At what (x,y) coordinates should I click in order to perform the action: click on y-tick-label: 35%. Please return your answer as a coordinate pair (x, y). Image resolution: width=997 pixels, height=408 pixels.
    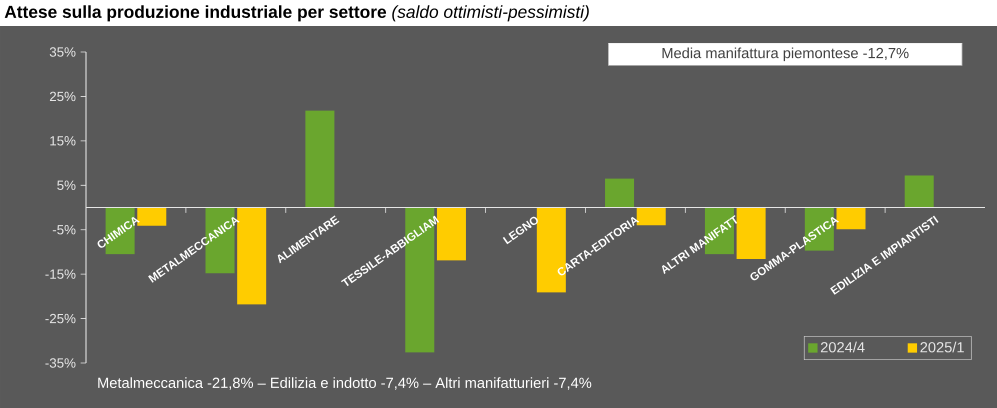
    Looking at the image, I should click on (63, 52).